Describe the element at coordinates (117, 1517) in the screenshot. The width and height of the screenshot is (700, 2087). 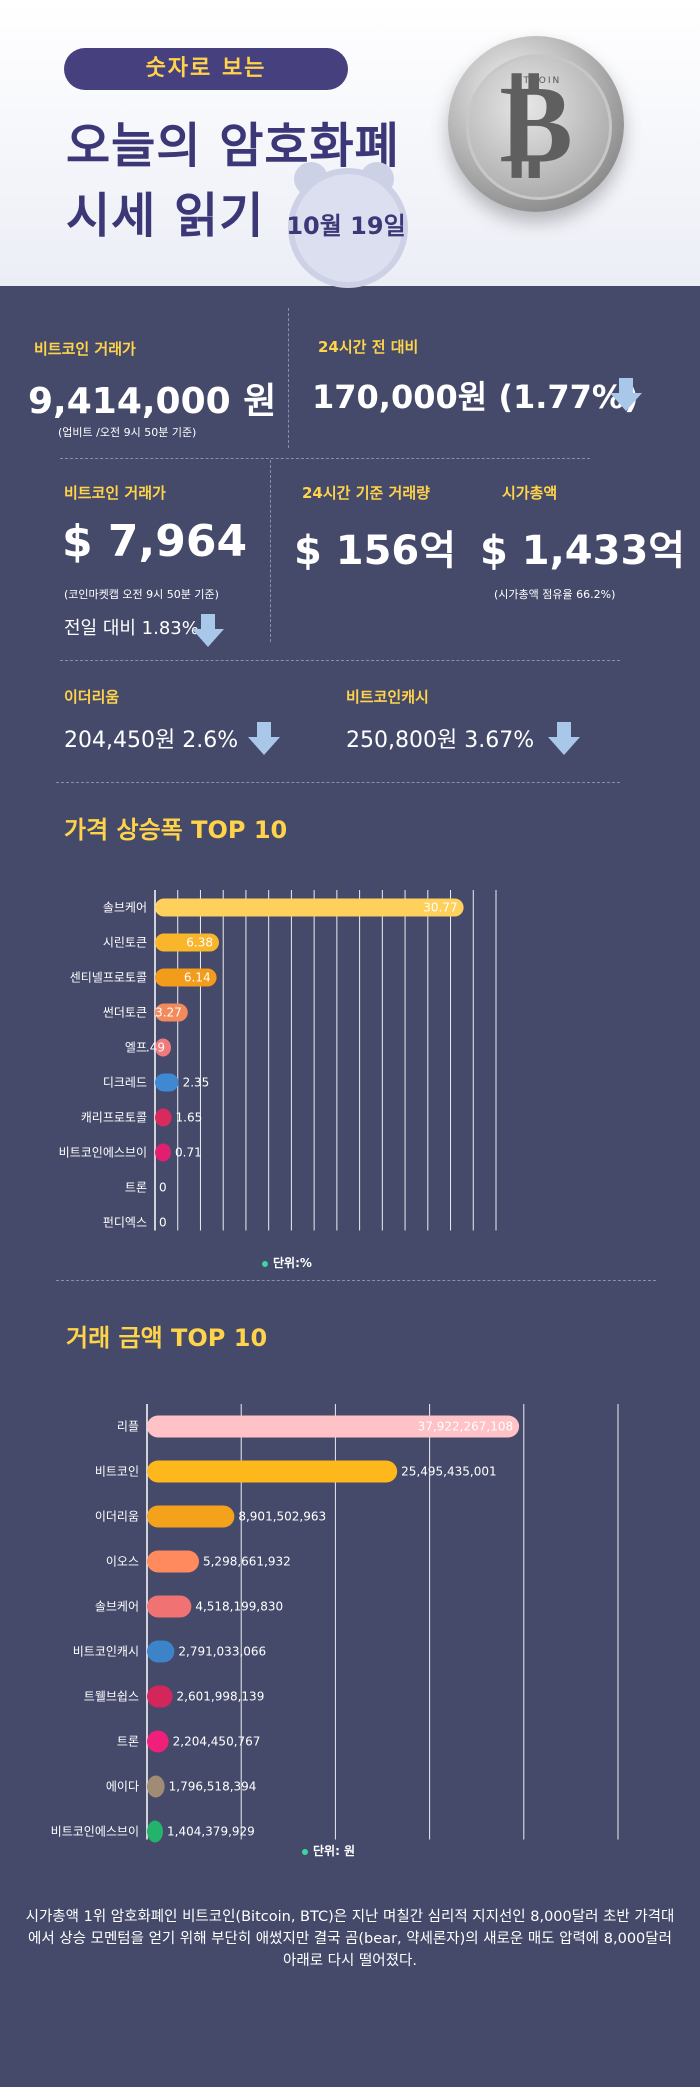
I see `category-label: 이더리움` at that location.